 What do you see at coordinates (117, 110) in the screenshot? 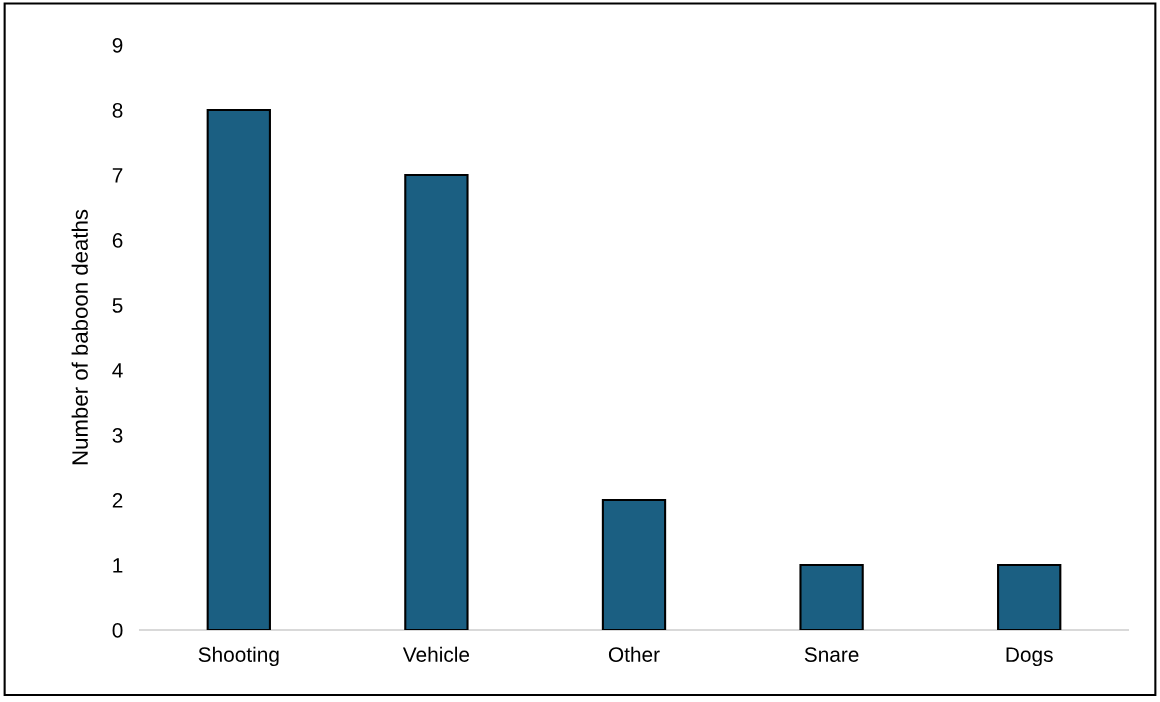
I see `y-tick-label: 8` at bounding box center [117, 110].